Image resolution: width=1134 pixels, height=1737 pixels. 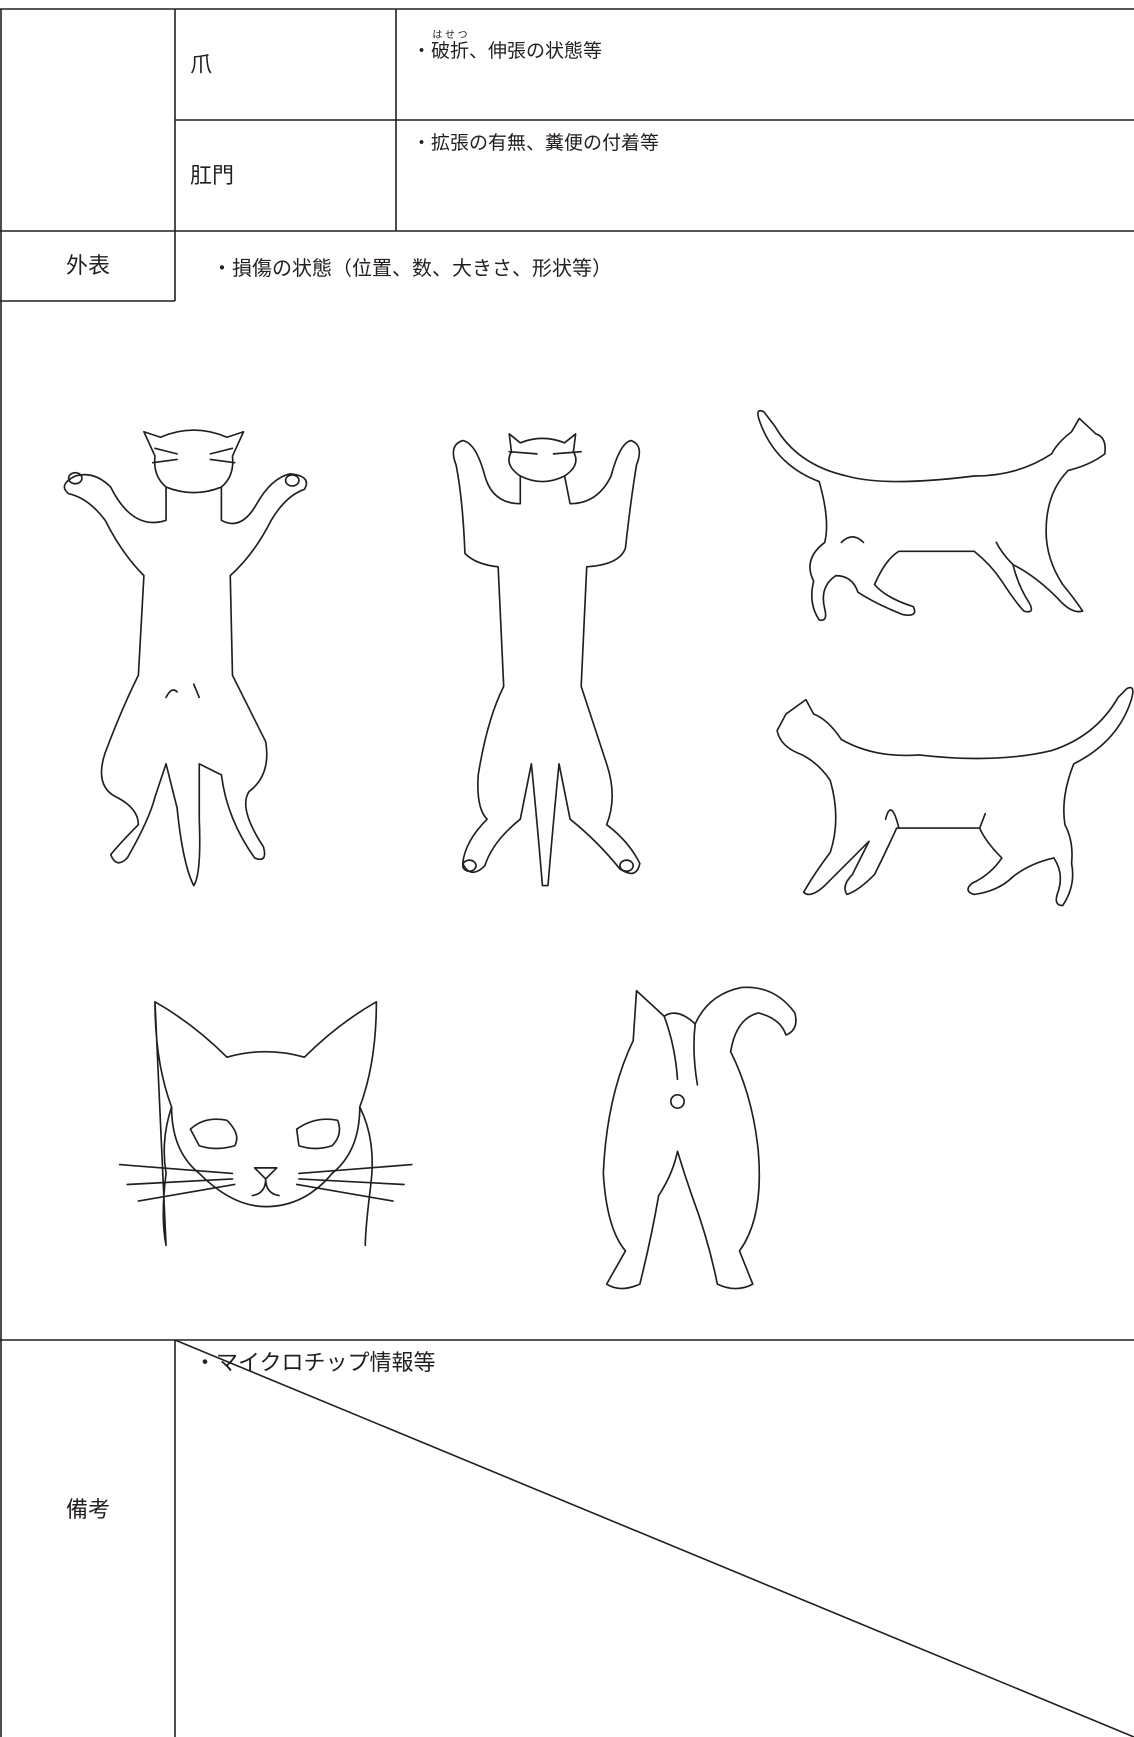 I want to click on ruby-text: はせつ, so click(x=450, y=35).